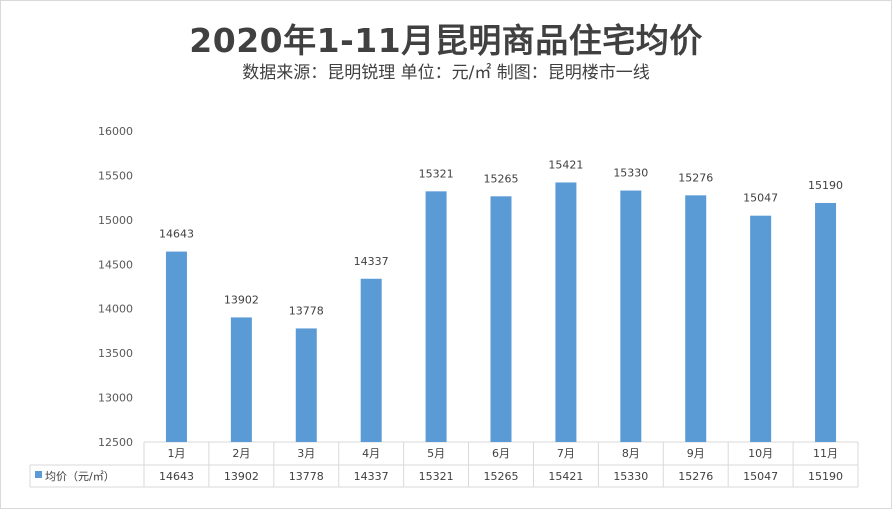  What do you see at coordinates (565, 476) in the screenshot?
I see `table-value: 15421` at bounding box center [565, 476].